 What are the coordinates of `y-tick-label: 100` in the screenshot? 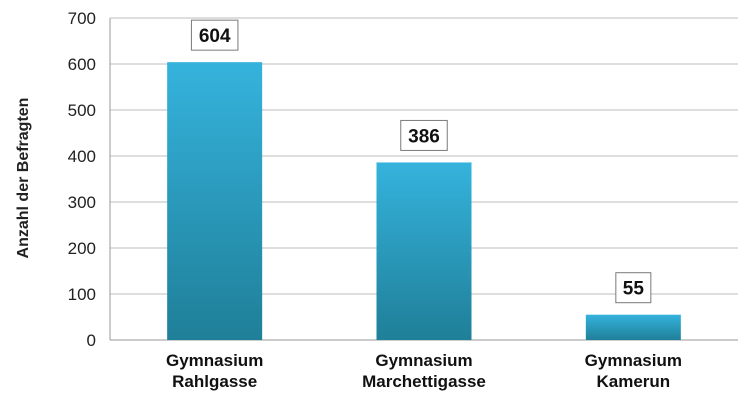 It's located at (82, 294).